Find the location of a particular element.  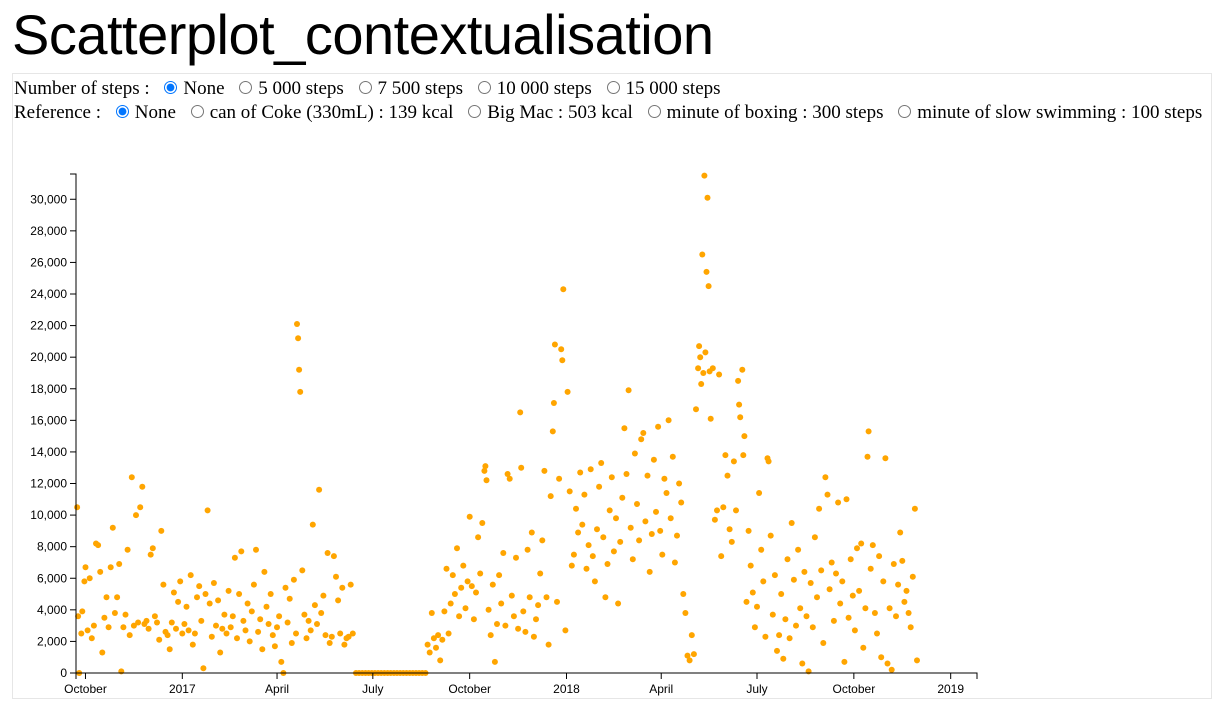

reference-option-boxing: minute of boxing : 300 steps is located at coordinates (761, 112).